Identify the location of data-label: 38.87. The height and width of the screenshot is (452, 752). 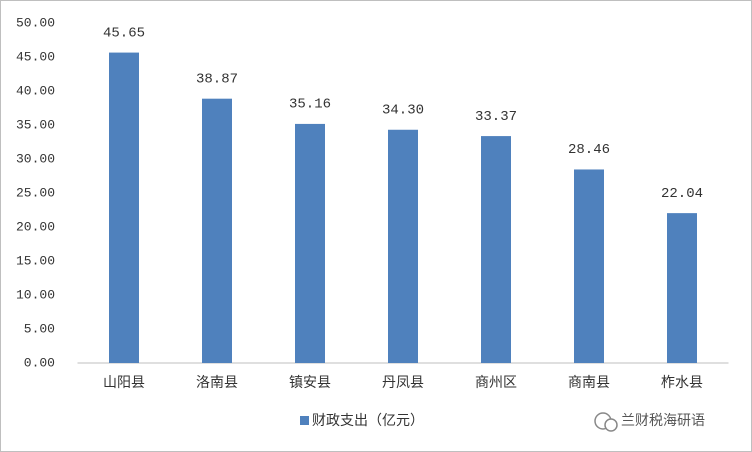
(217, 79).